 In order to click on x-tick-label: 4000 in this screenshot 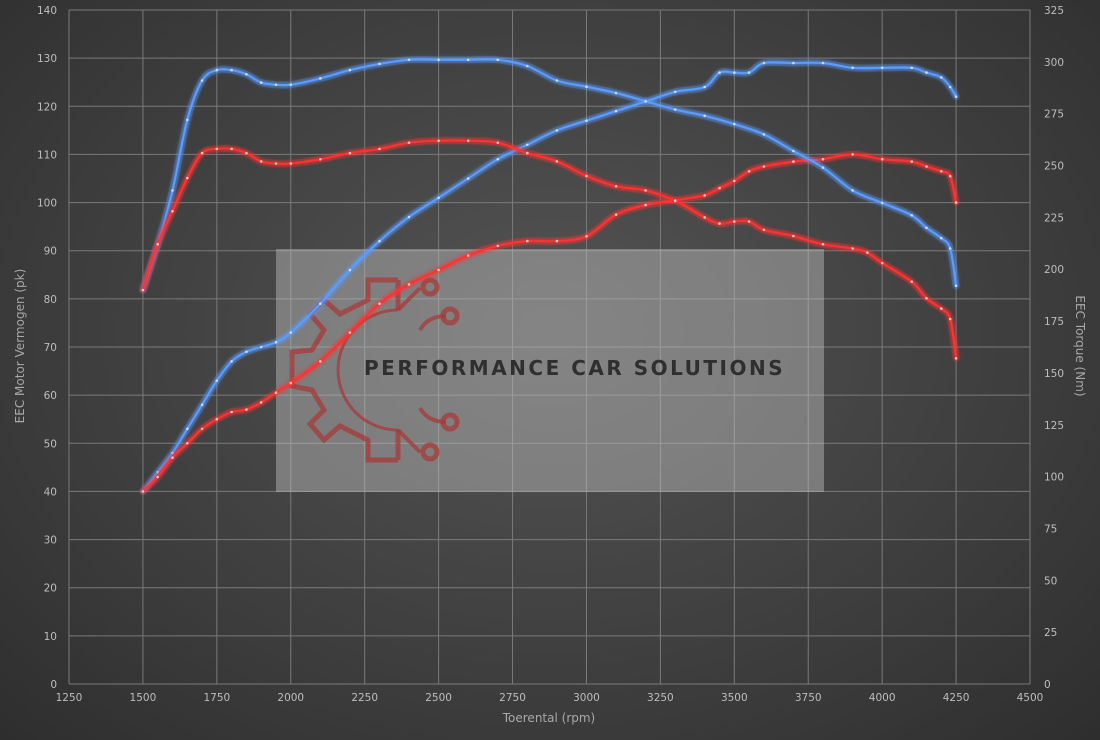, I will do `click(882, 698)`.